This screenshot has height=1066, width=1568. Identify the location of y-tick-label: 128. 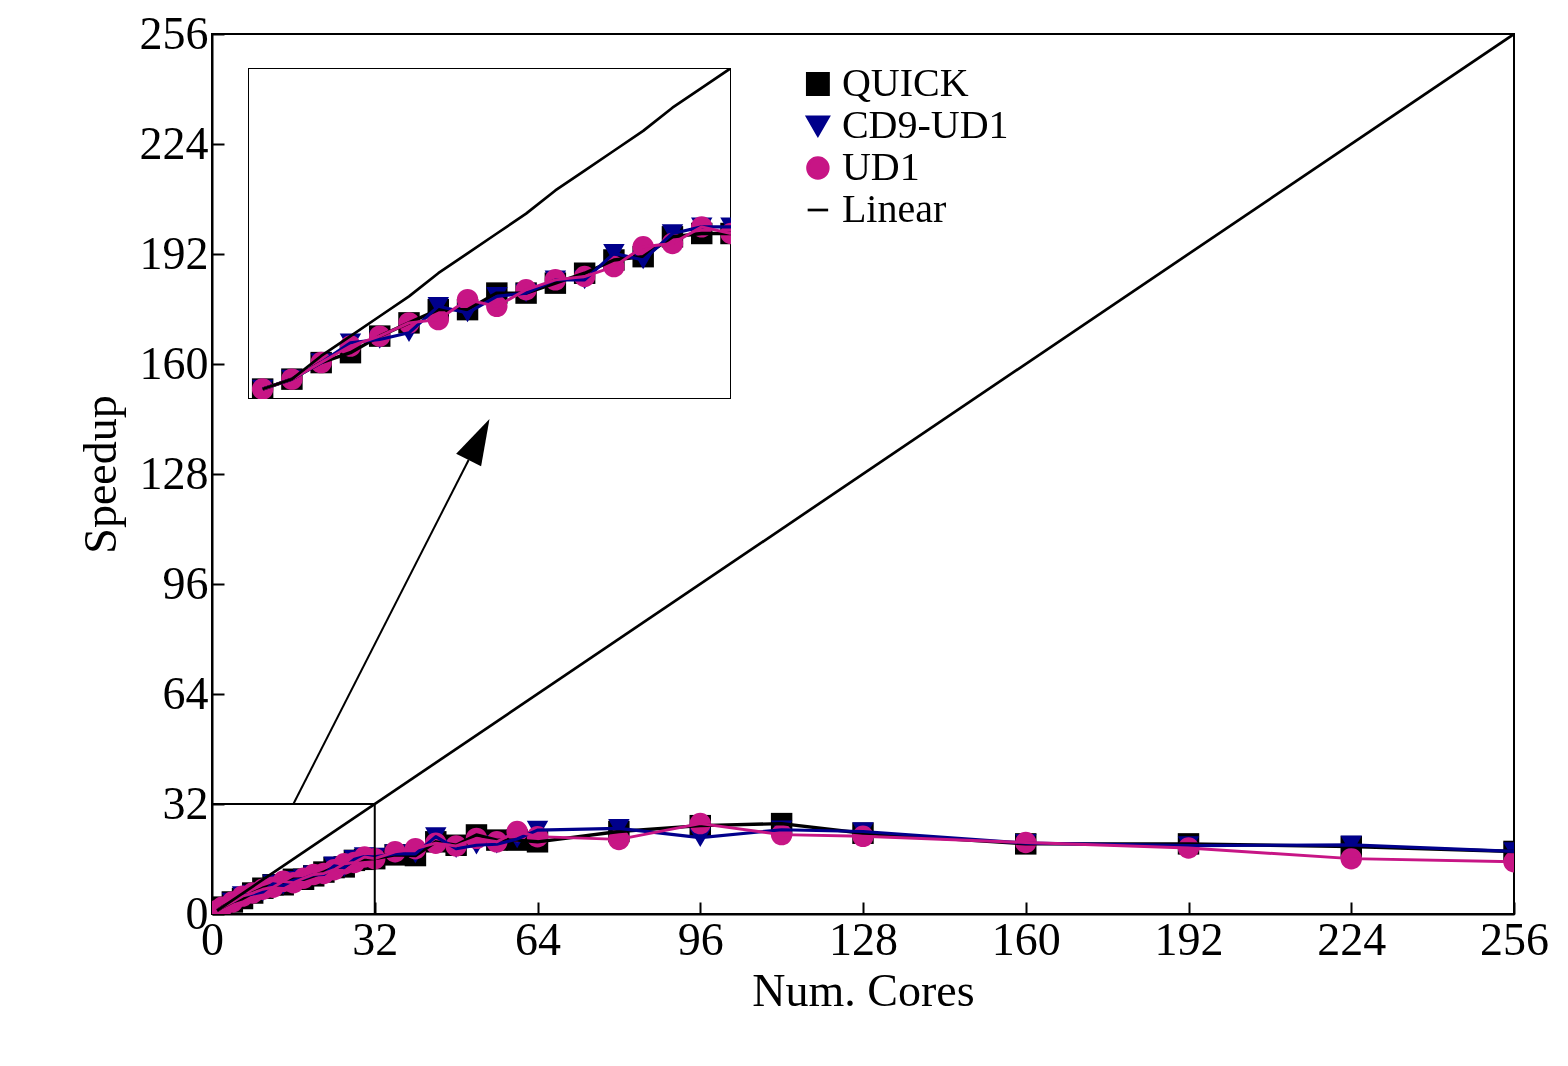
(174, 473).